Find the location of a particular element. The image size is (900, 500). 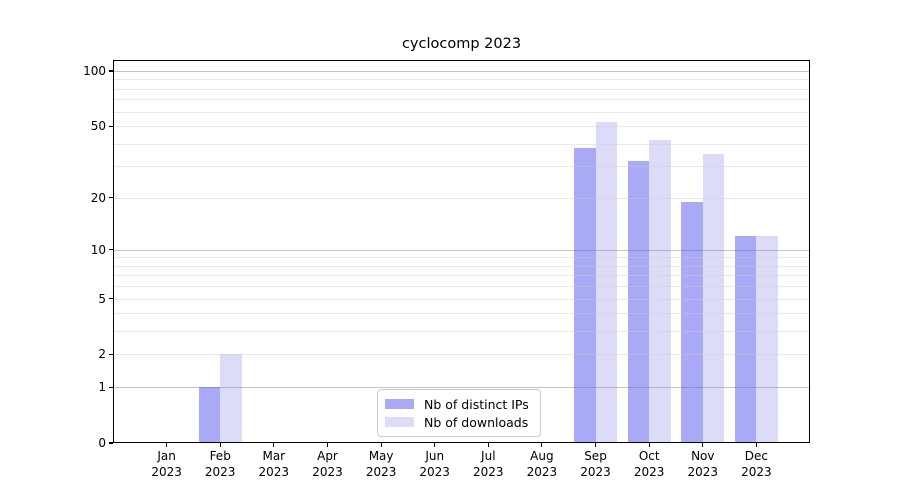

legend-label-distinct-ips: Nb of distinct IPs is located at coordinates (476, 404).